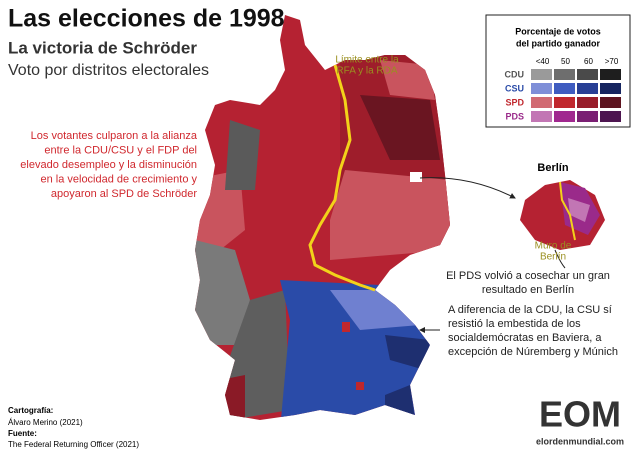 The width and height of the screenshot is (640, 452). Describe the element at coordinates (528, 290) in the screenshot. I see `annotation-line: resultado en Berlín` at that location.